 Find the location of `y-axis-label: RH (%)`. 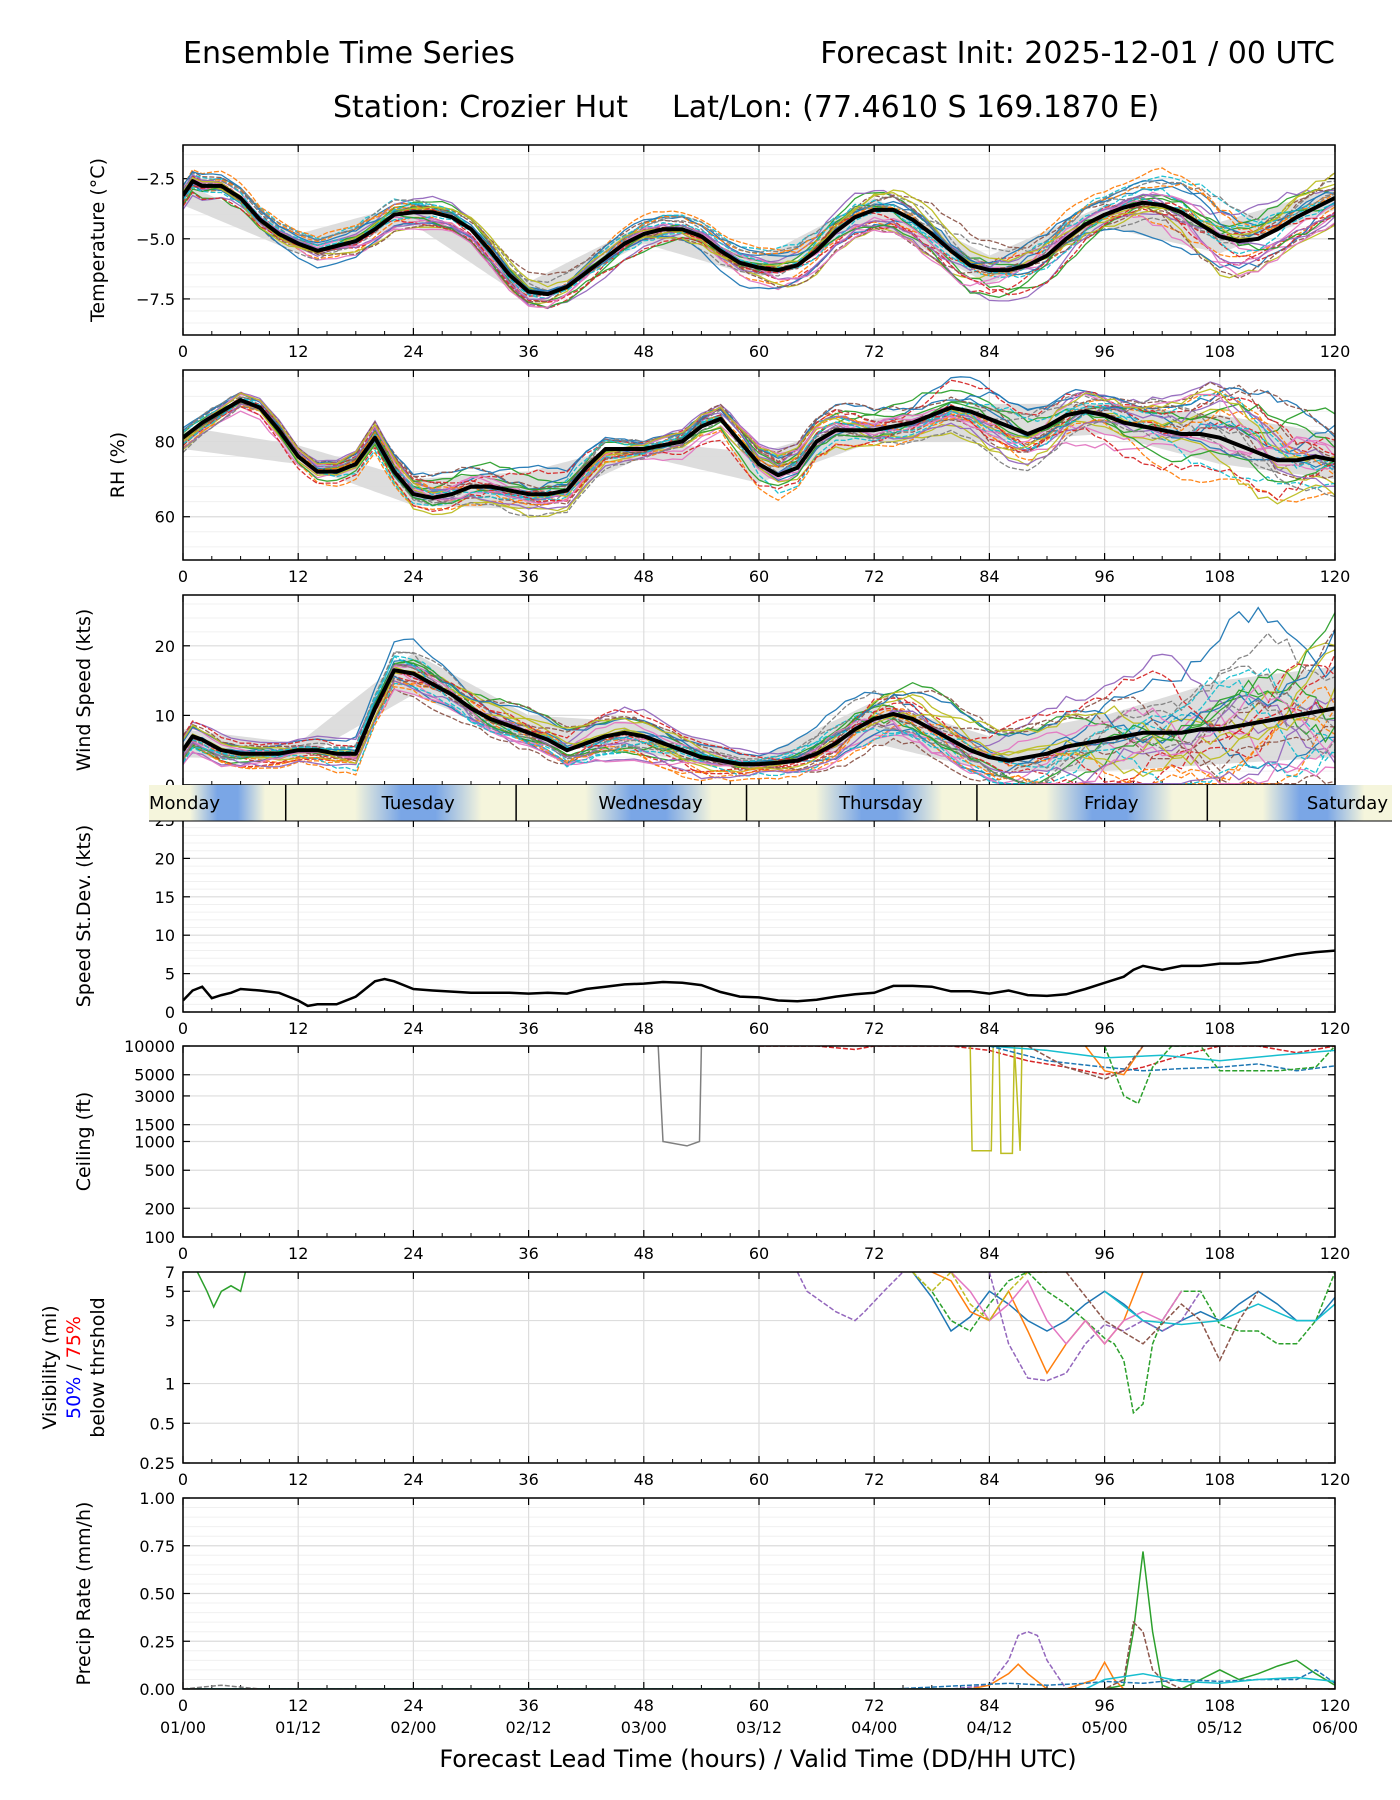

y-axis-label: RH (%) is located at coordinates (118, 465).